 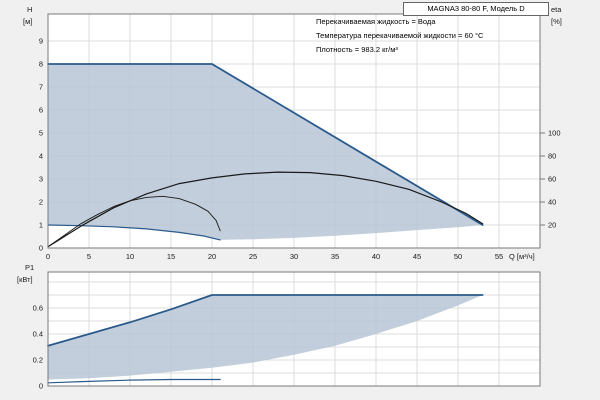 What do you see at coordinates (171, 256) in the screenshot?
I see `svg-text: 15` at bounding box center [171, 256].